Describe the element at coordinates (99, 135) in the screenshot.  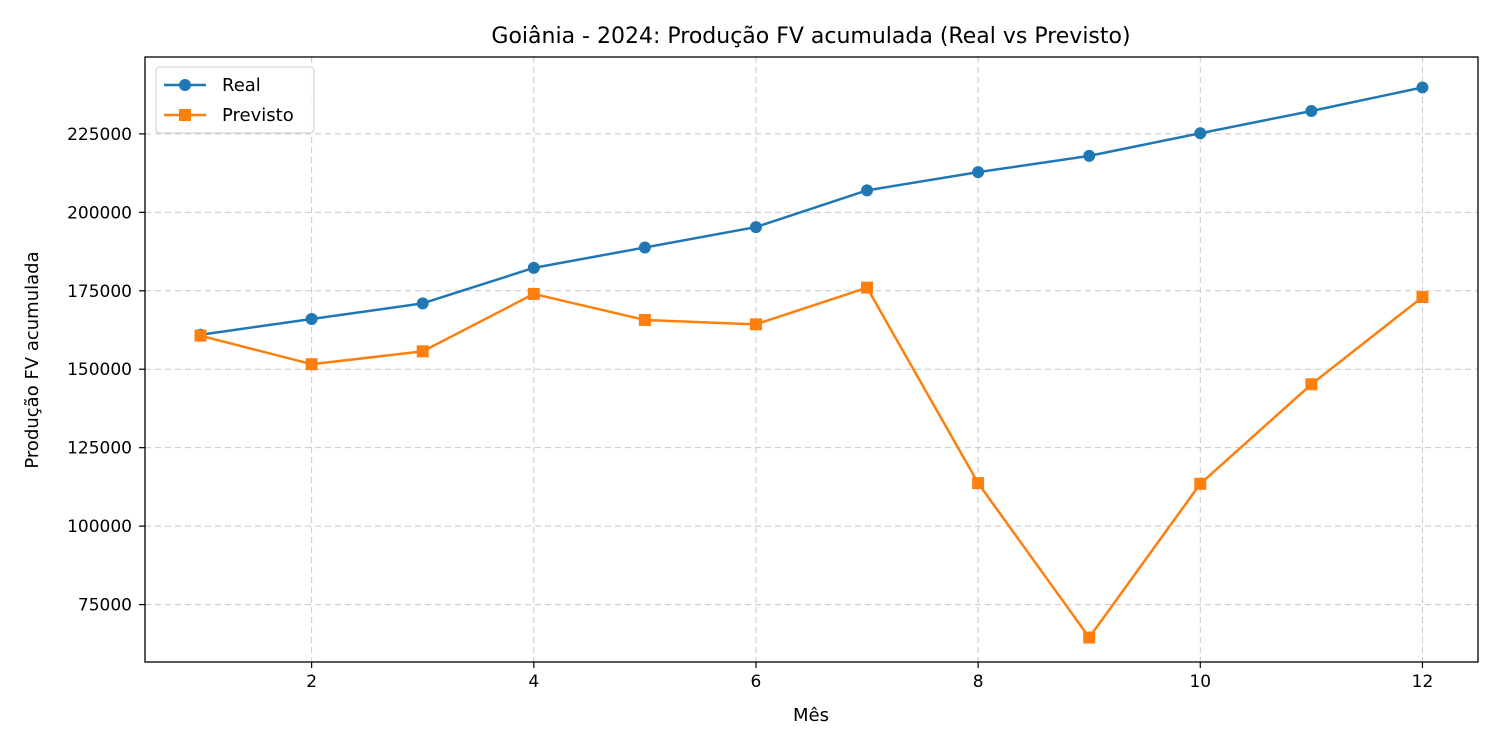
I see `y-tick-label: 225000` at that location.